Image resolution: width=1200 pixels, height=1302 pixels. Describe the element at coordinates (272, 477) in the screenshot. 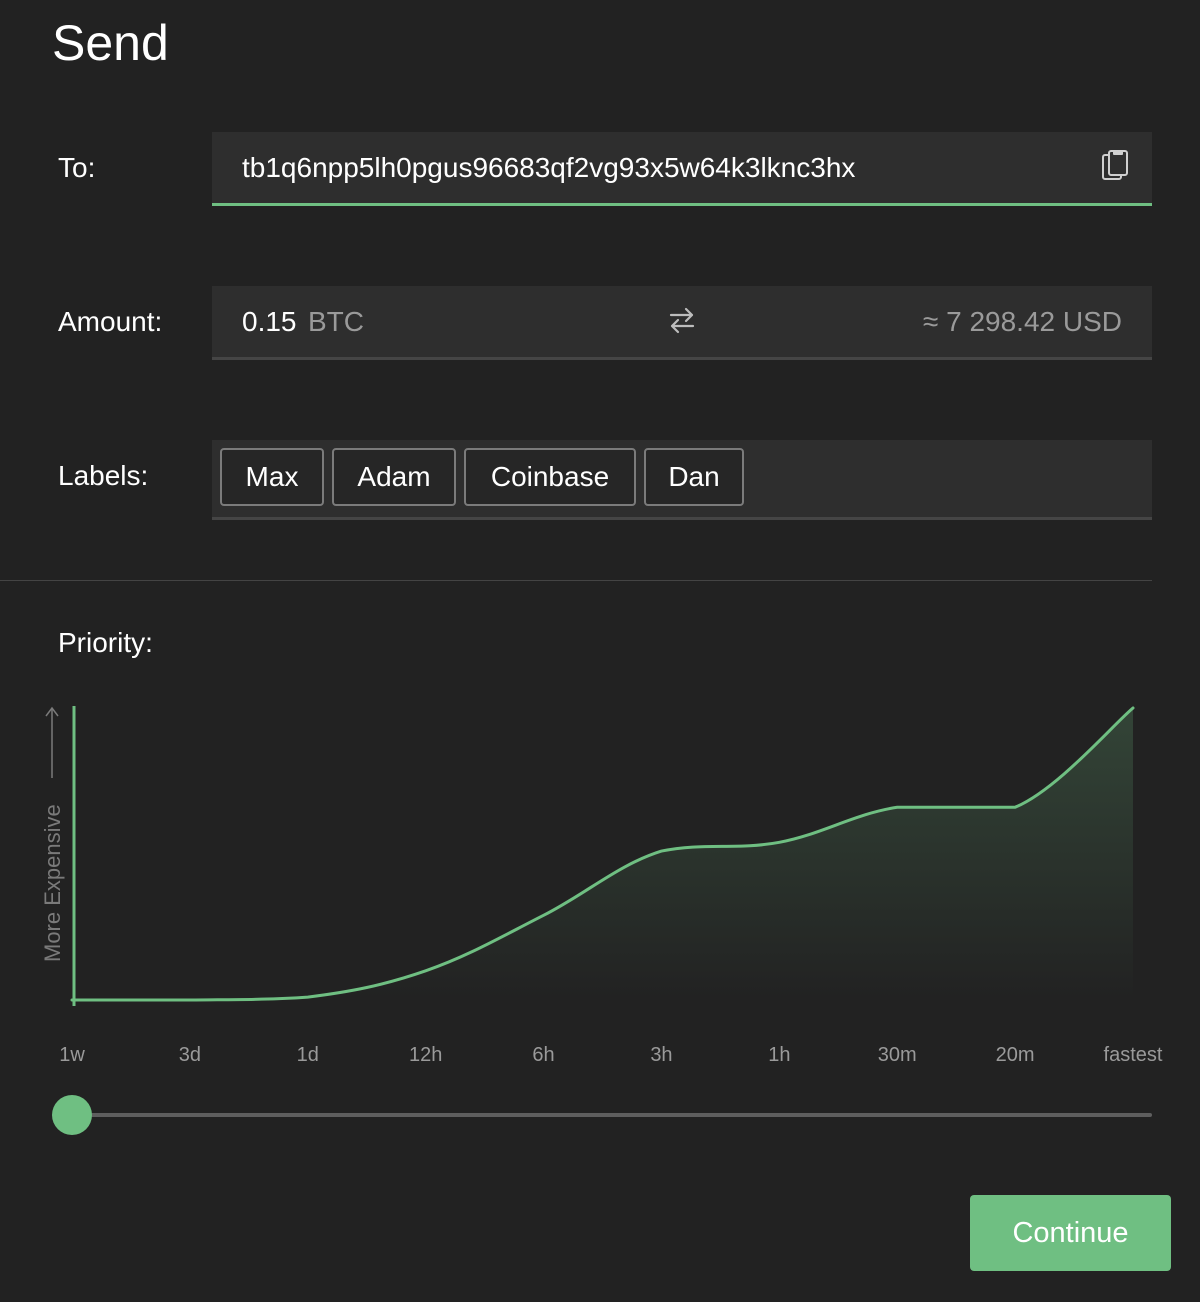

I see `label-chip: Max` at that location.